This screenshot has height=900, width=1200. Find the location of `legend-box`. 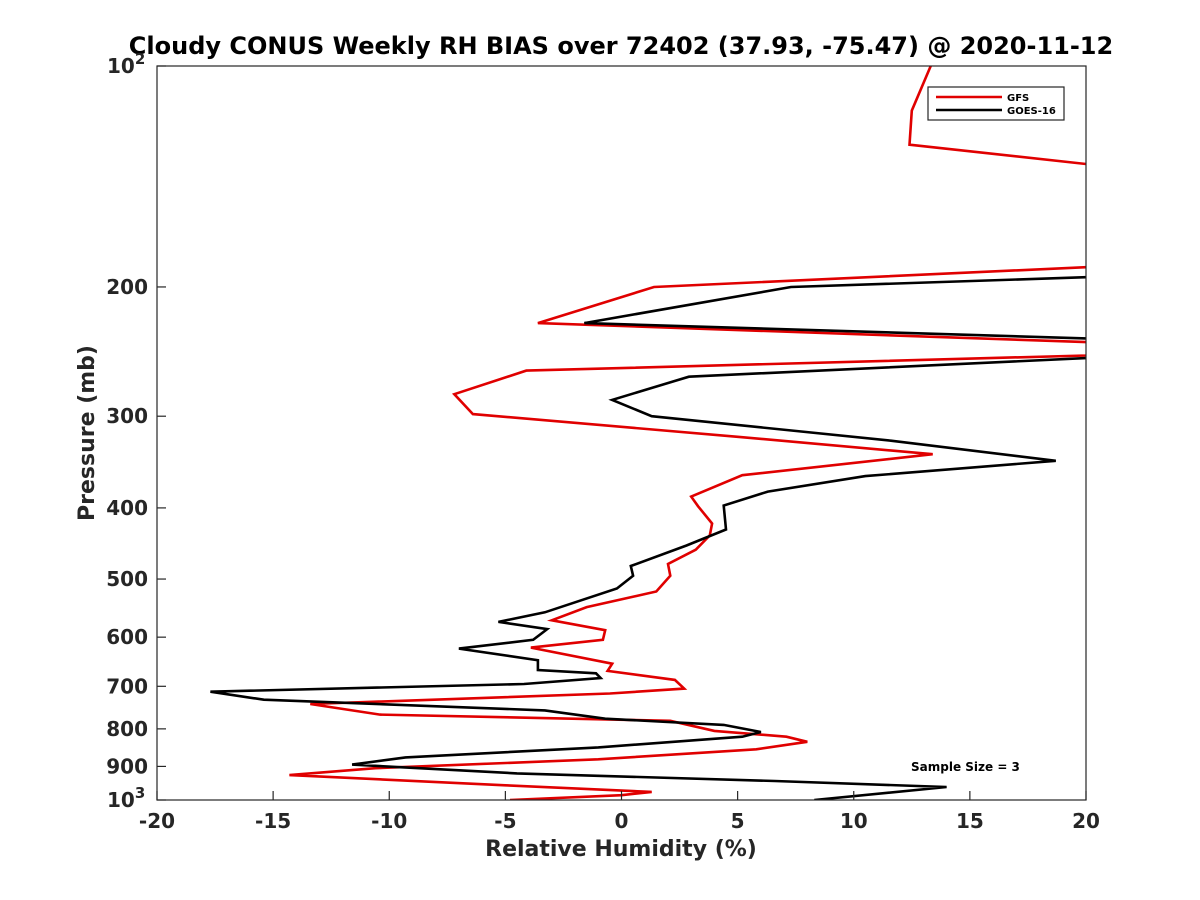

legend-box is located at coordinates (996, 103).